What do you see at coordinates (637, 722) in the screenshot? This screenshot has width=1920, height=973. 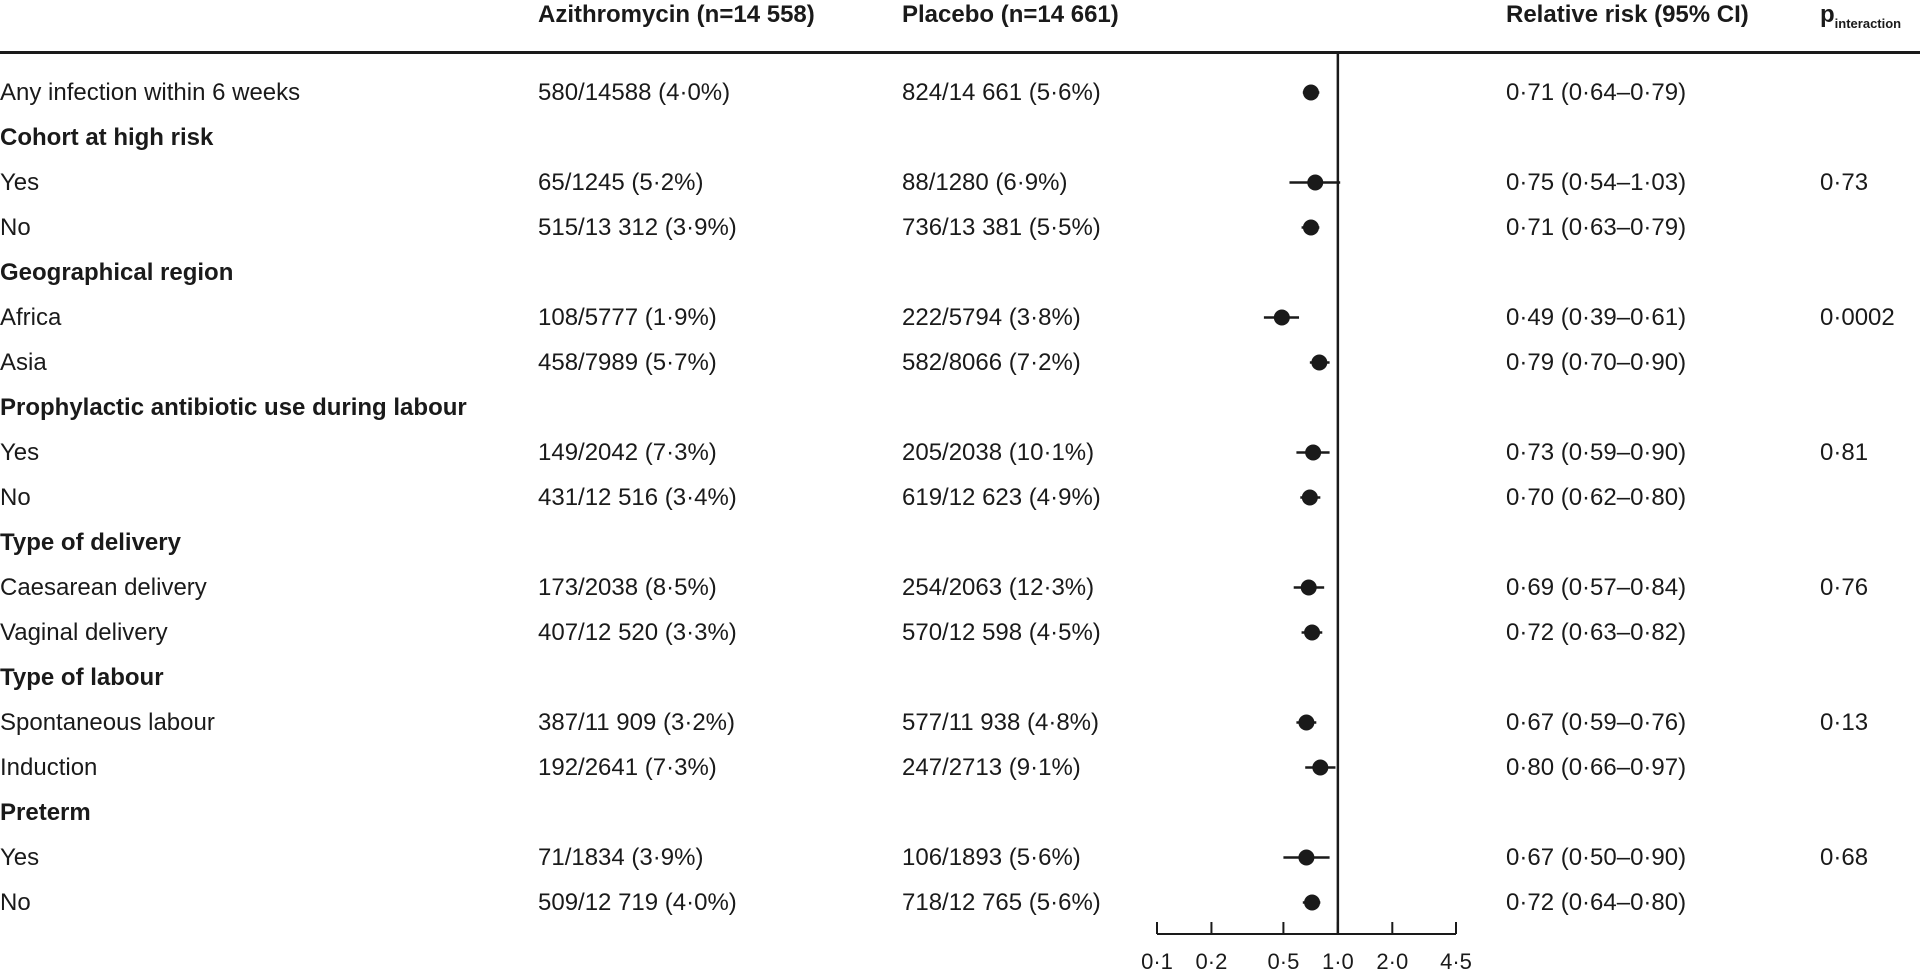 I see `azithromycin-cell: 387/11 909 (3·2%)` at bounding box center [637, 722].